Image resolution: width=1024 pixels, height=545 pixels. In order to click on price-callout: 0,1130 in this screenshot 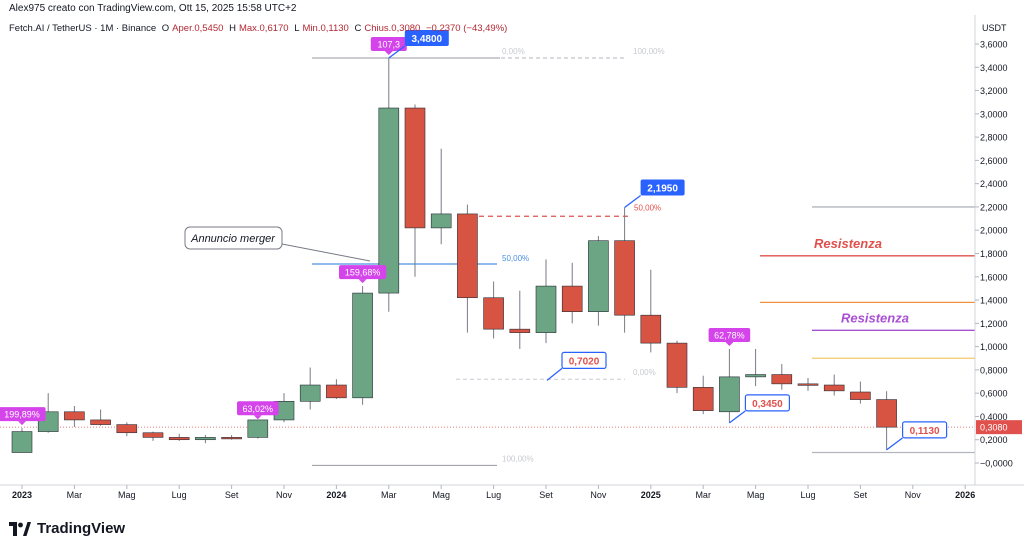, I will do `click(917, 436)`.